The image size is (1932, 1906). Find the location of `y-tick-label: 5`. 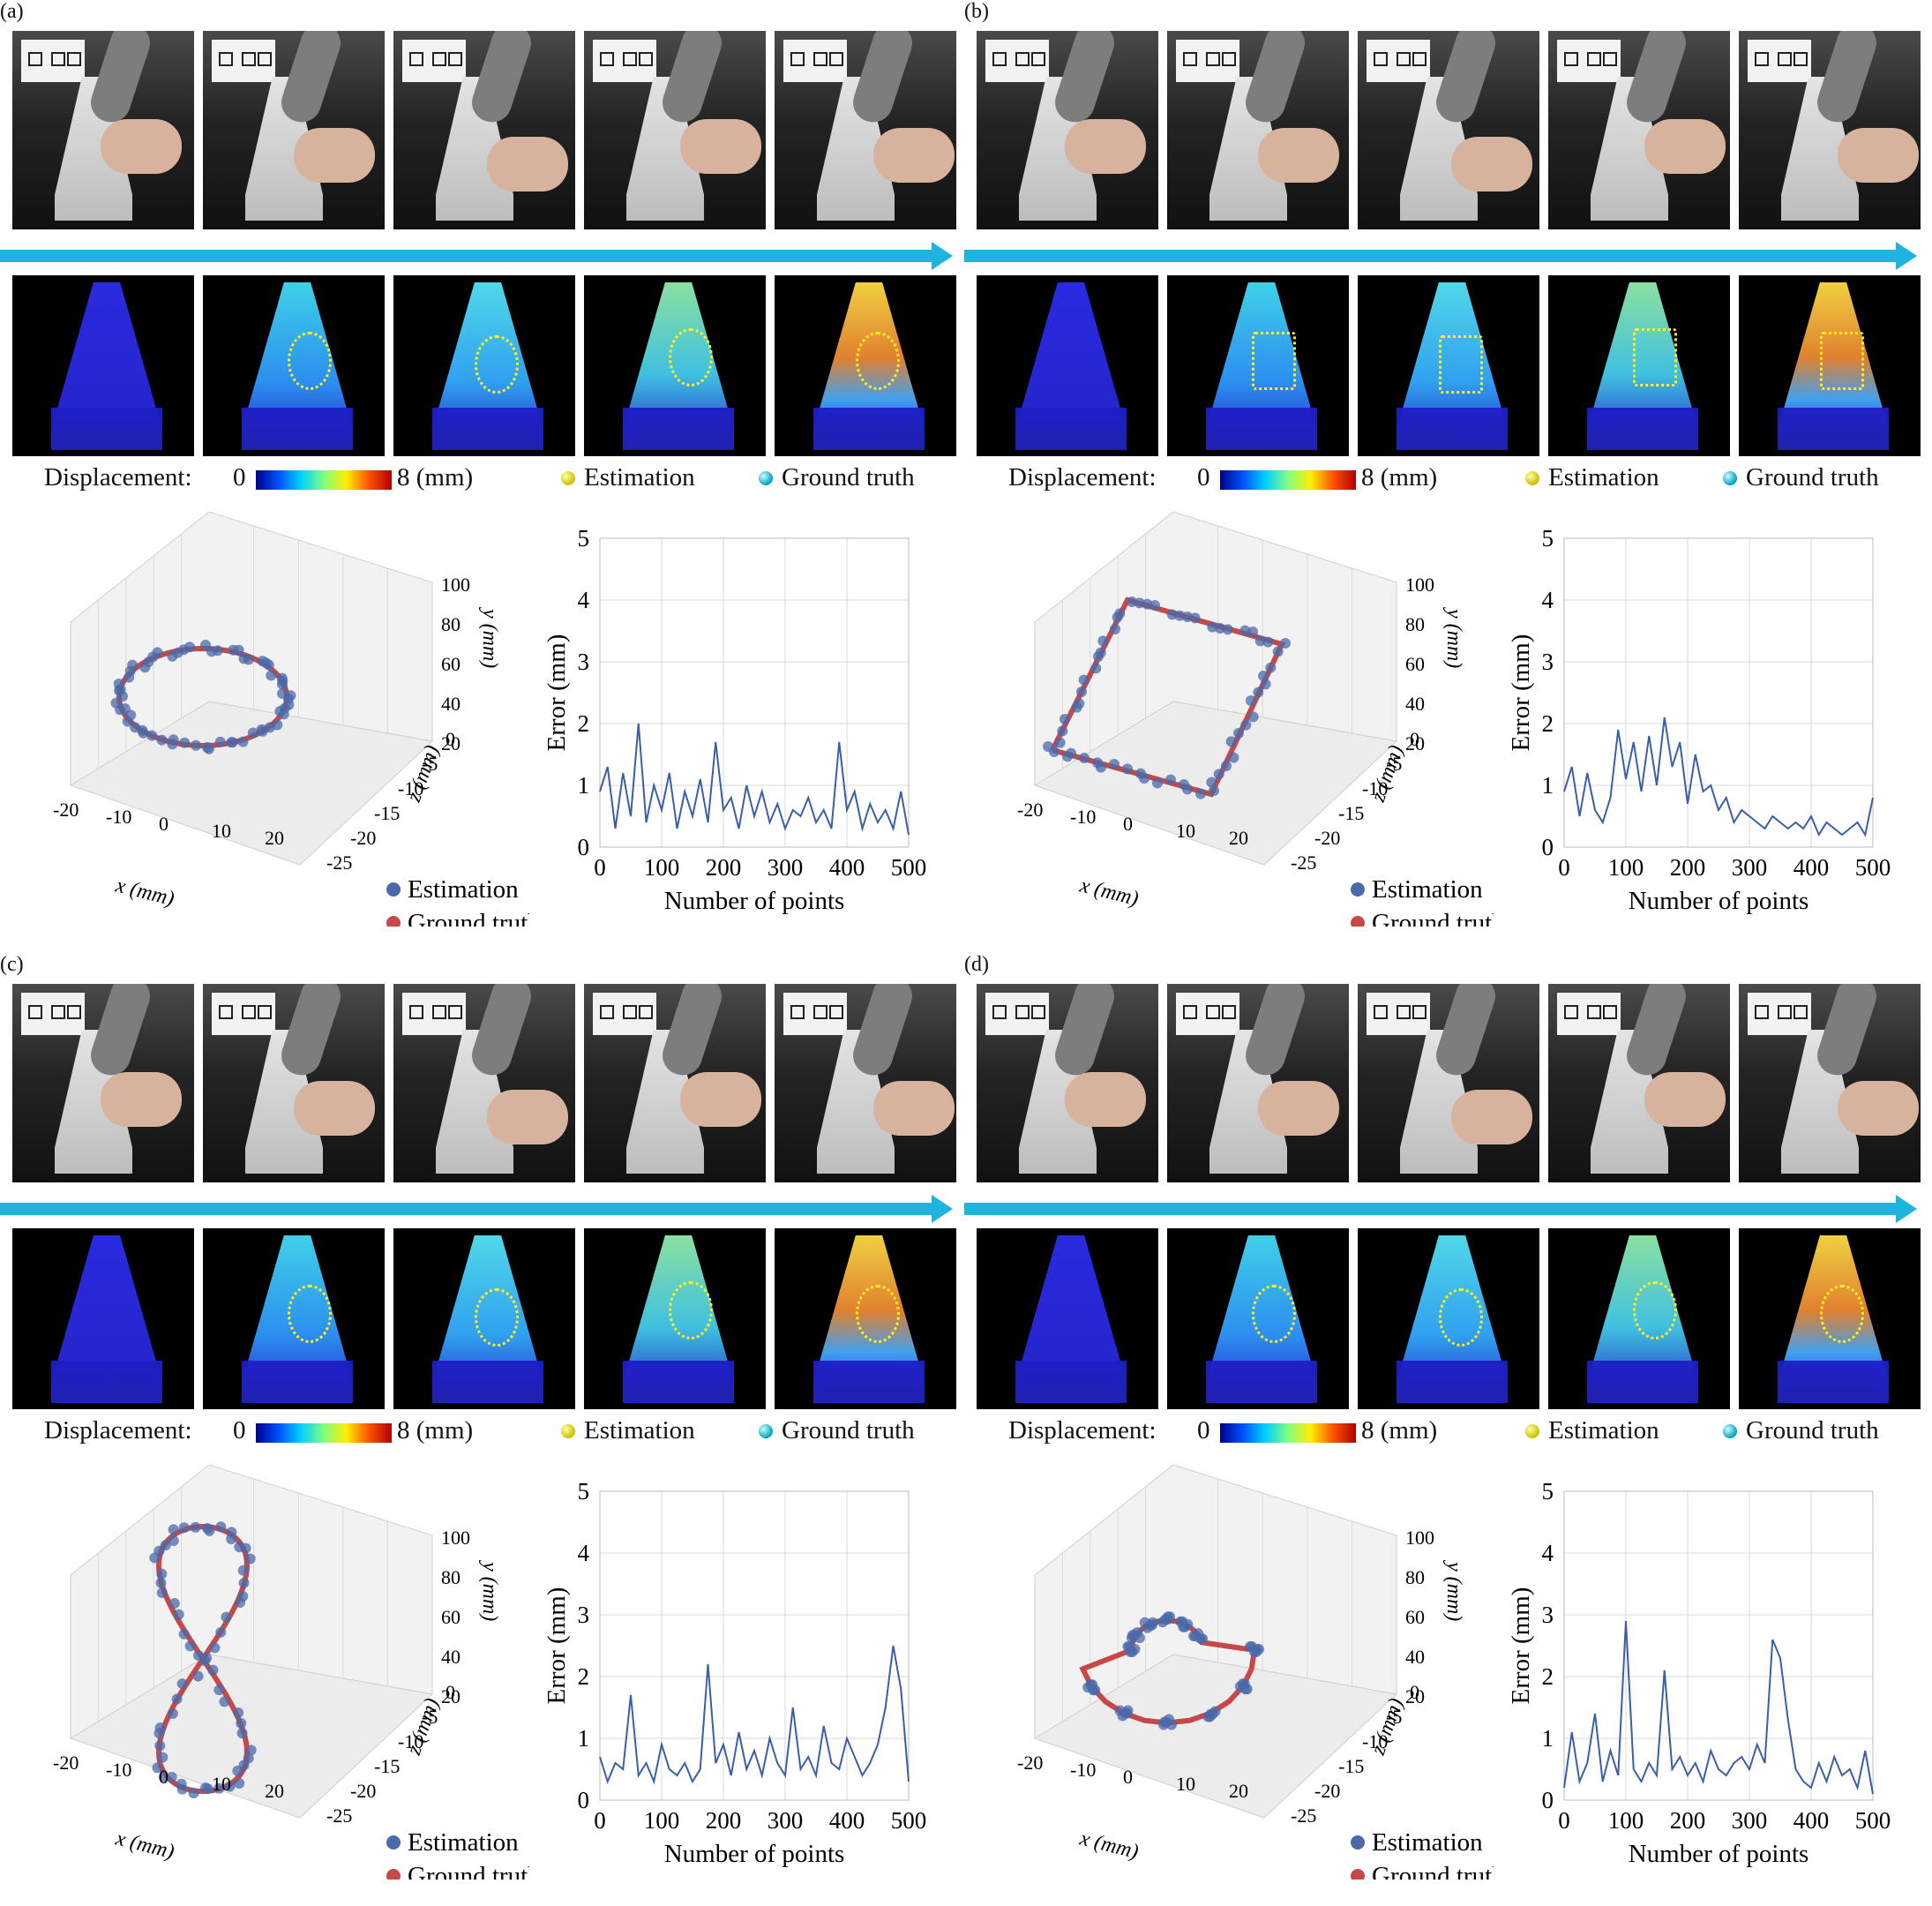

y-tick-label: 5 is located at coordinates (584, 1491).